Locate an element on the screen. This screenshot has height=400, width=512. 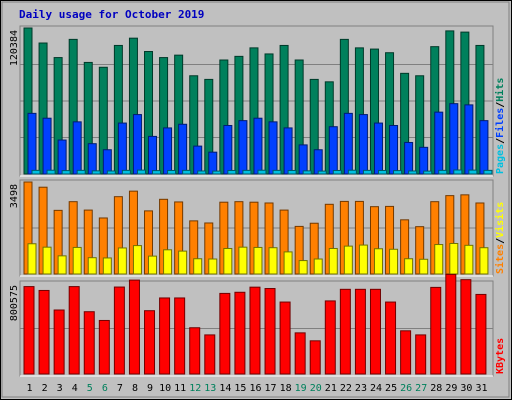
x-tick-day-4: 4 is located at coordinates (75, 388).